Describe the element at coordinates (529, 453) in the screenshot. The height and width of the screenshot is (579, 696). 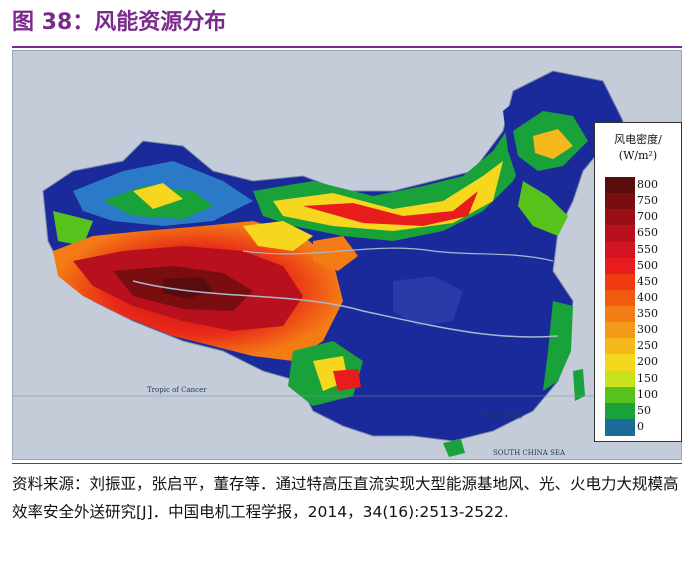
I see `sea-label: SOUTH CHINA SEA` at that location.